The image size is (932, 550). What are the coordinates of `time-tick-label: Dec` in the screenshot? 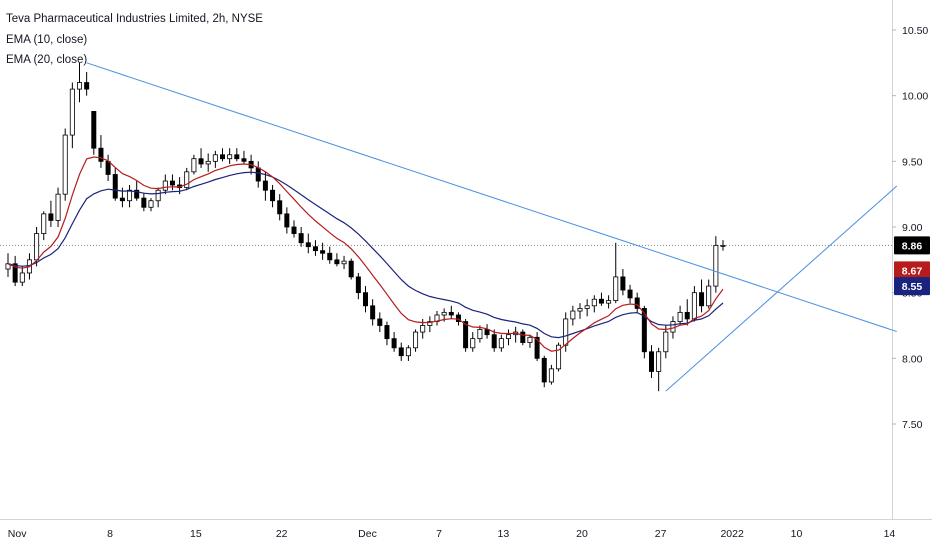 It's located at (367, 534).